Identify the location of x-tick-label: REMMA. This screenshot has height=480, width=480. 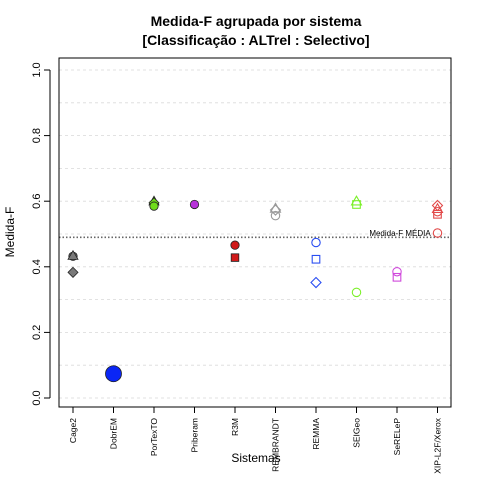
(316, 434).